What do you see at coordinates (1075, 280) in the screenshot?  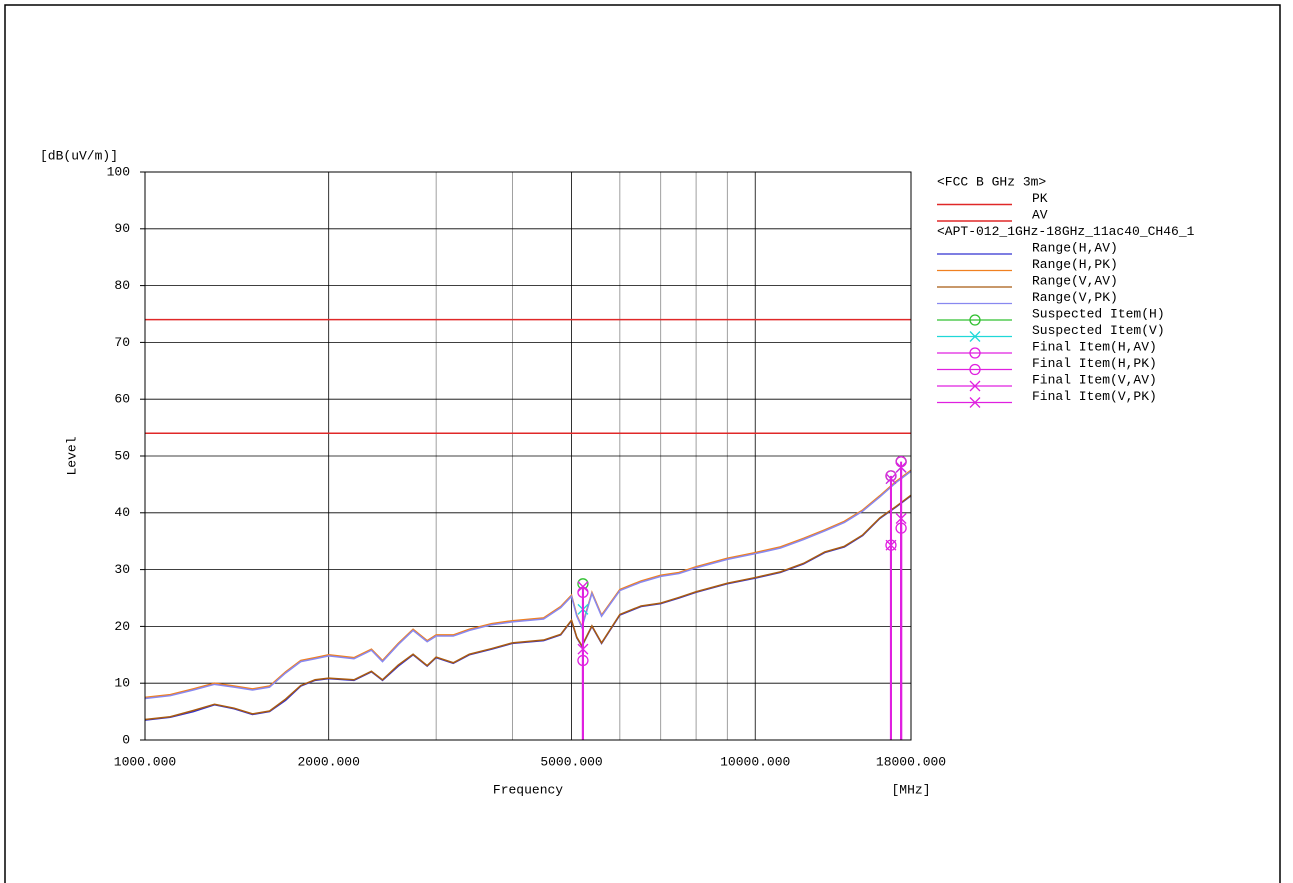 I see `legend-label: Range(V,AV)` at bounding box center [1075, 280].